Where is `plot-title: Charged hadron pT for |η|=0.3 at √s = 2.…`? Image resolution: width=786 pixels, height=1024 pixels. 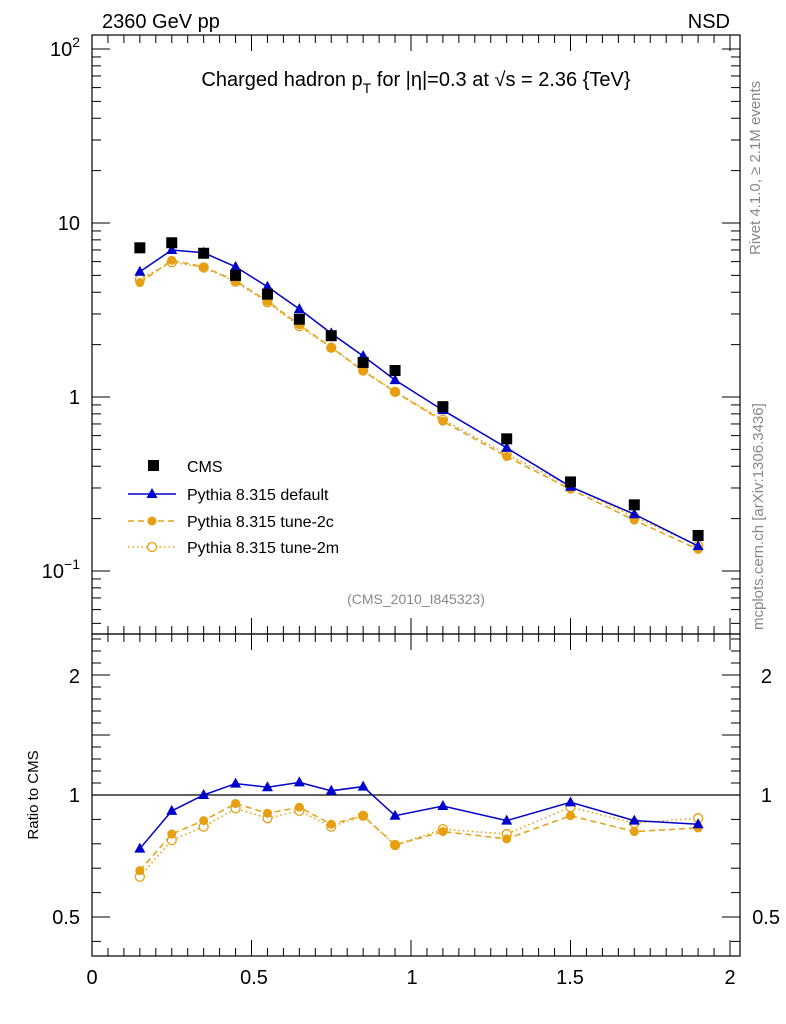
plot-title: Charged hadron pT for |η|=0.3 at √s = 2.… is located at coordinates (415, 82).